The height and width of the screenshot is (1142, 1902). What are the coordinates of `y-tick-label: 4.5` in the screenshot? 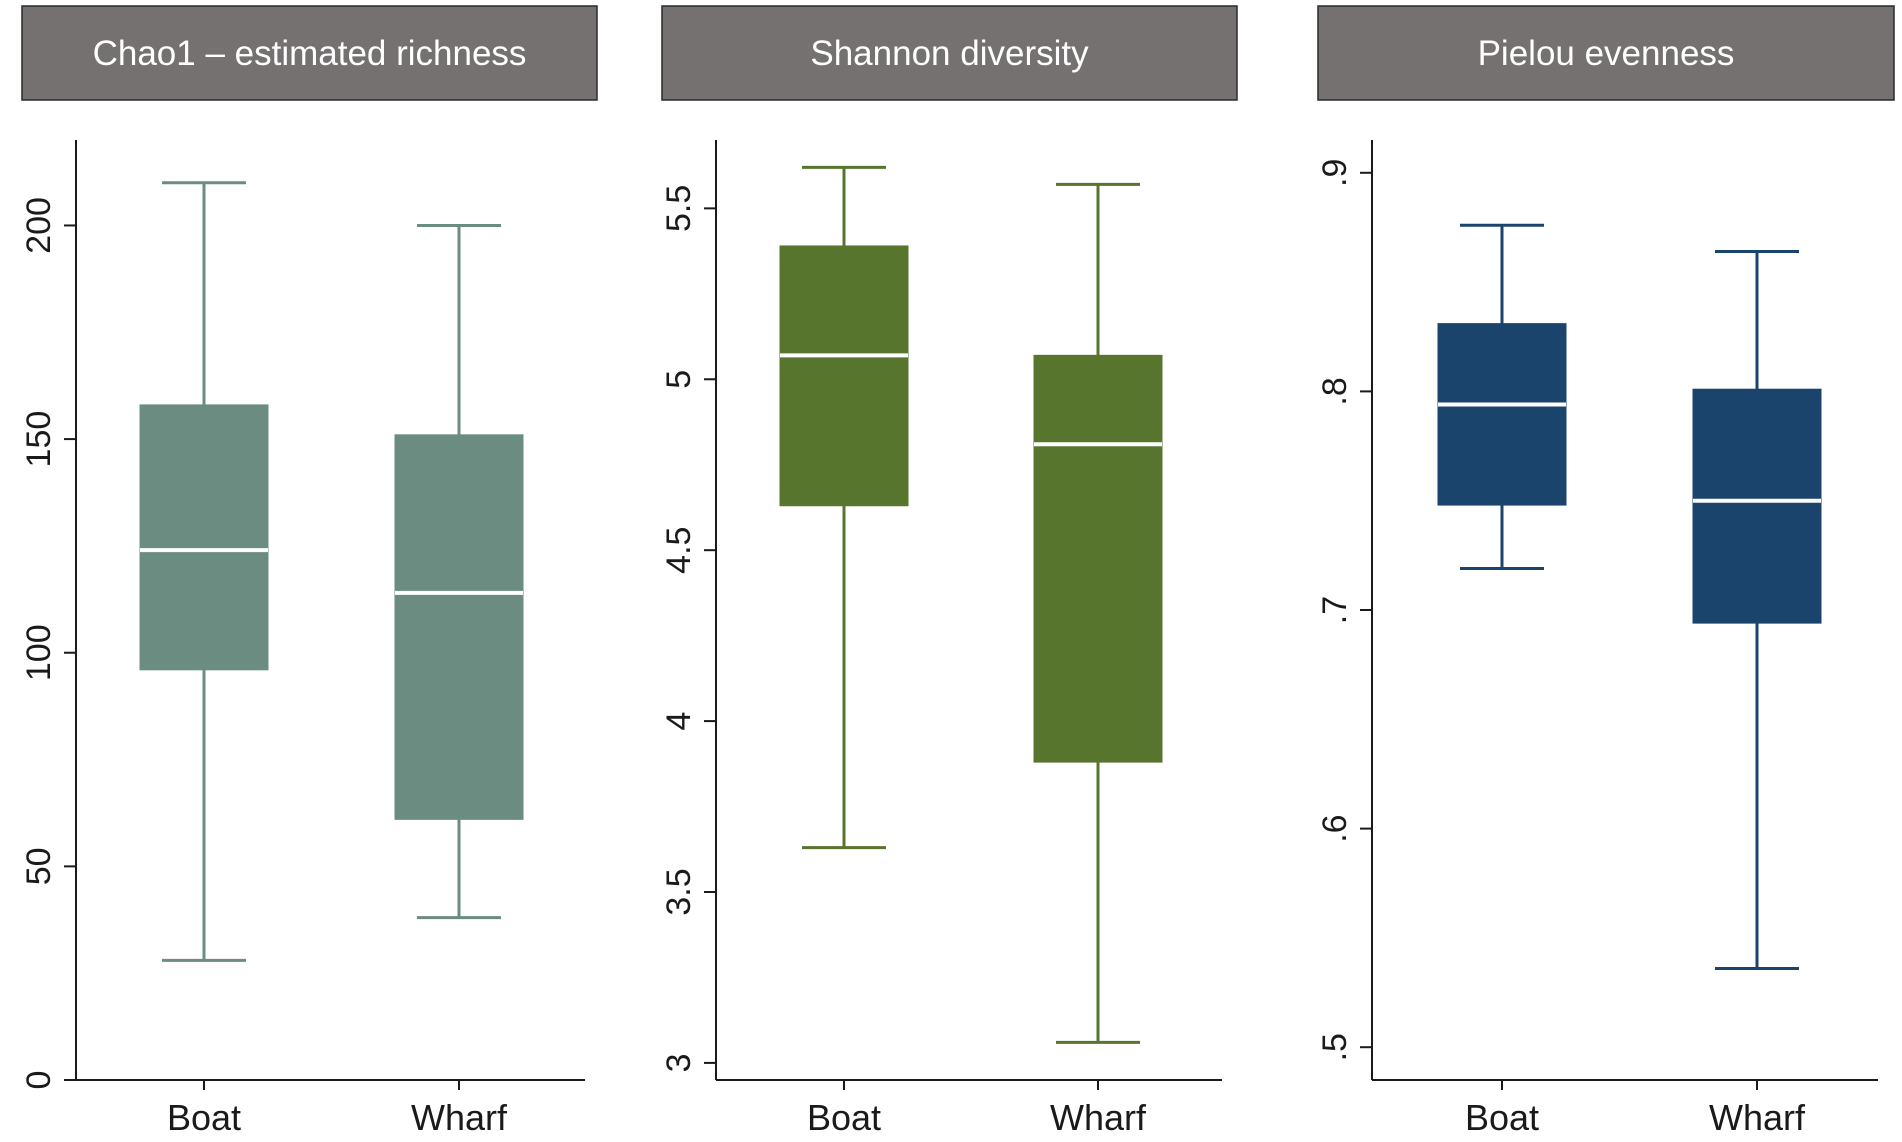 It's located at (679, 550).